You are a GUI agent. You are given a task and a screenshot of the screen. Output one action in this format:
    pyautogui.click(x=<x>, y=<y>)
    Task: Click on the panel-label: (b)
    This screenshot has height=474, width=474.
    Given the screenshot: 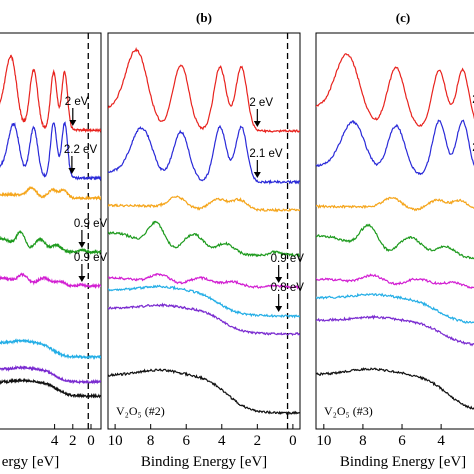 What is the action you would take?
    pyautogui.click(x=204, y=17)
    